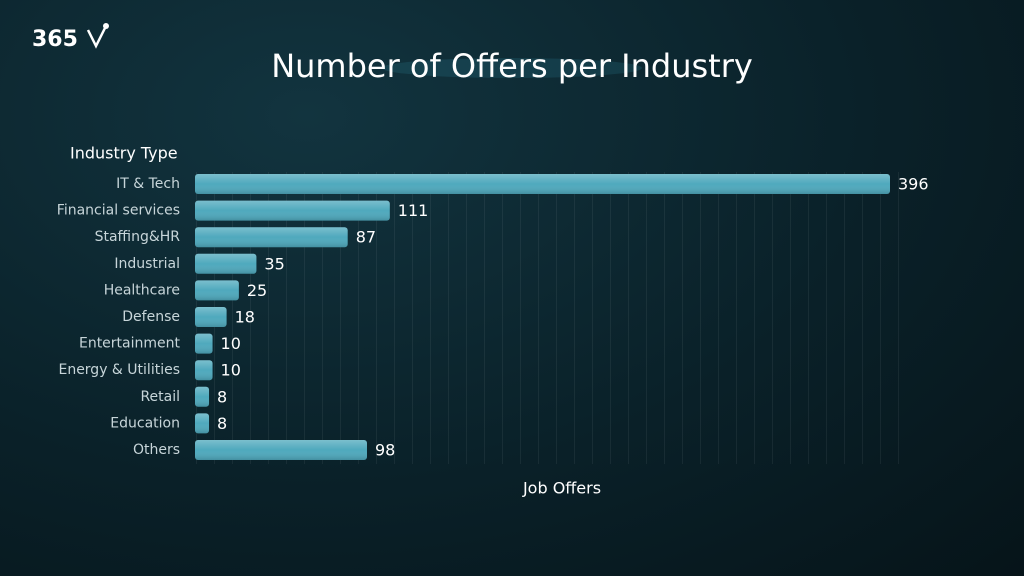  Describe the element at coordinates (151, 317) in the screenshot. I see `y-tick-label: Defense` at that location.